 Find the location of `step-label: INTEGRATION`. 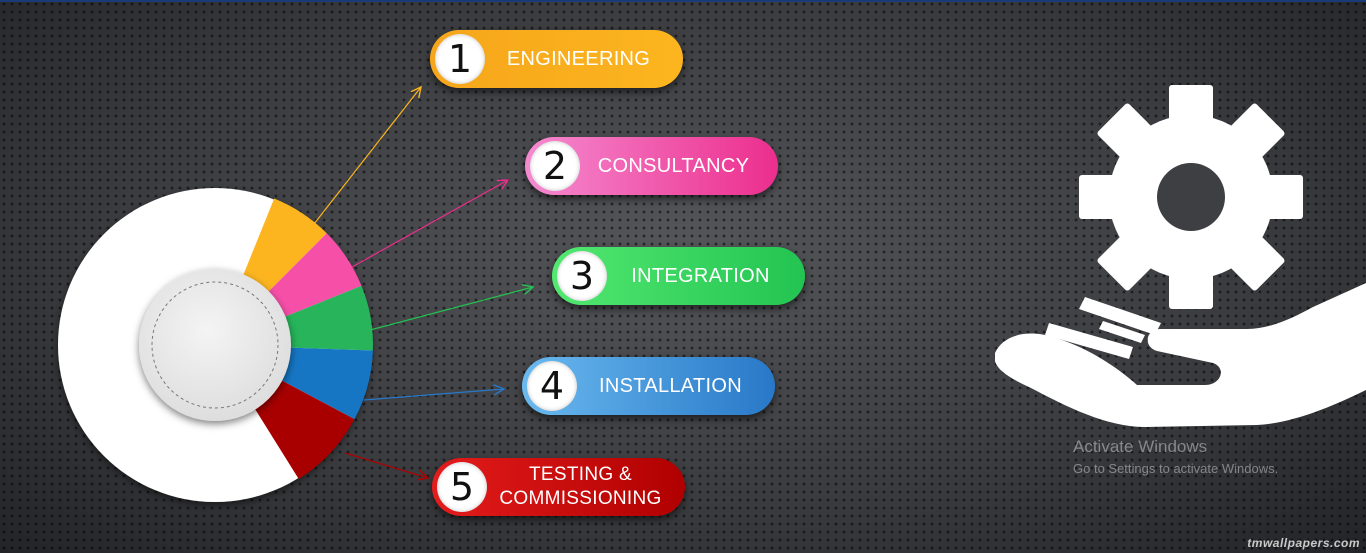

step-label: INTEGRATION is located at coordinates (700, 275).